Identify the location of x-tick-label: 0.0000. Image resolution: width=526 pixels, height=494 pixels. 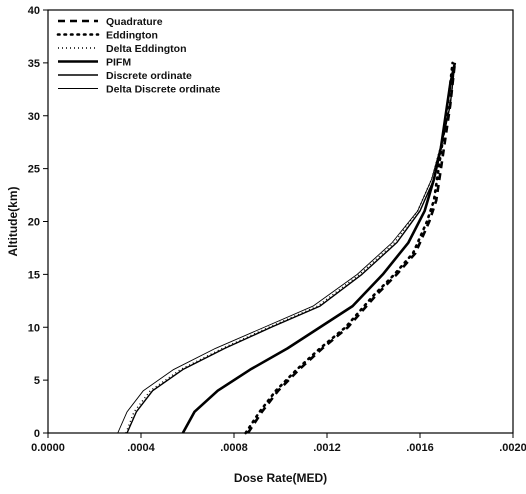
(48, 448).